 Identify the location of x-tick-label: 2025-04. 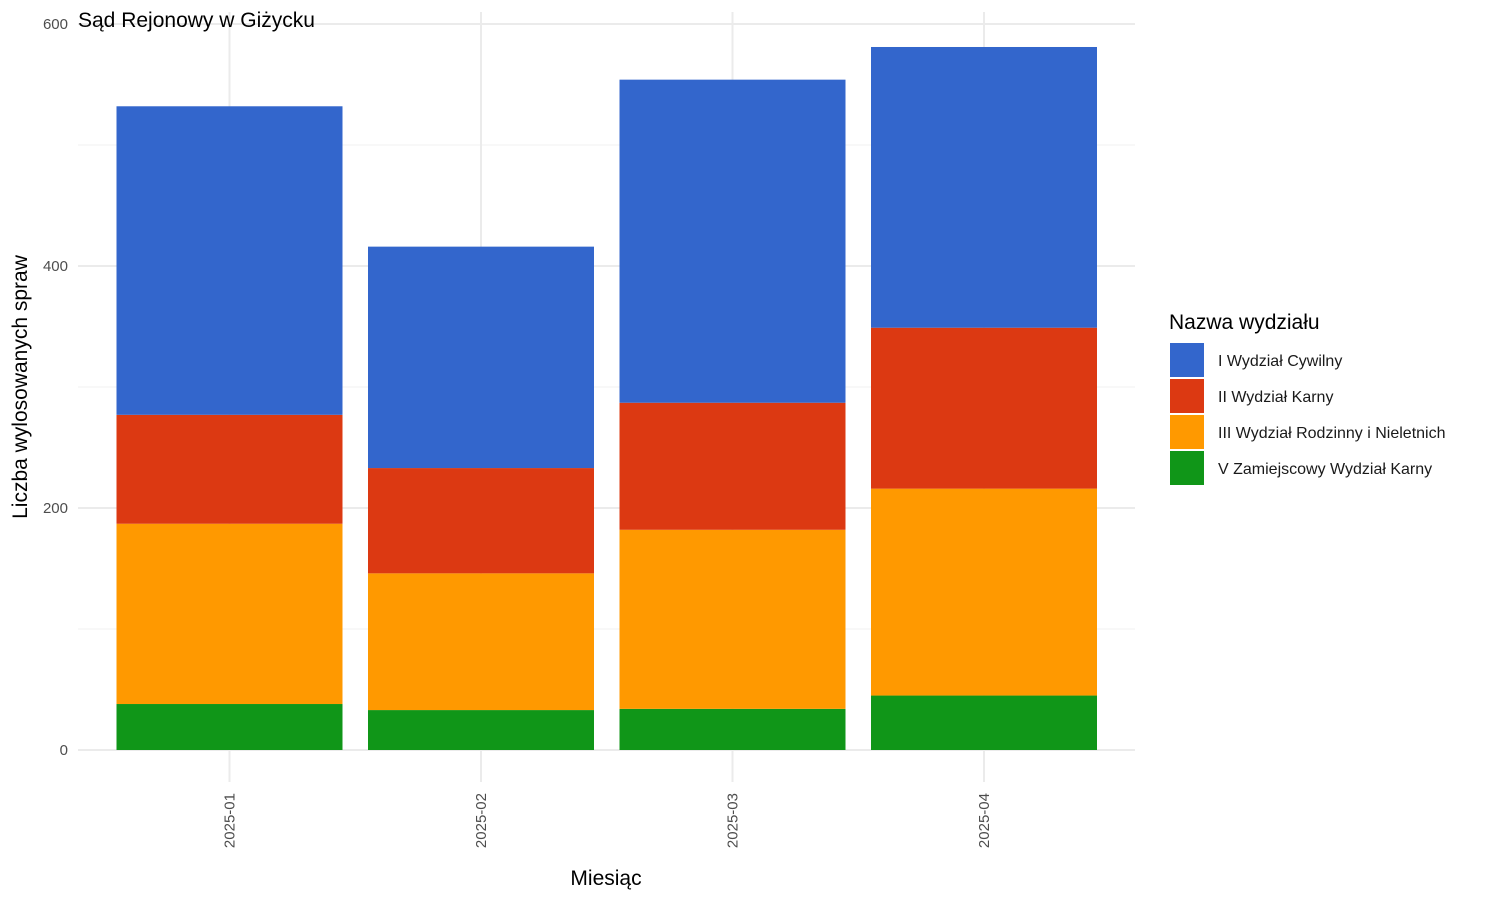
(984, 820).